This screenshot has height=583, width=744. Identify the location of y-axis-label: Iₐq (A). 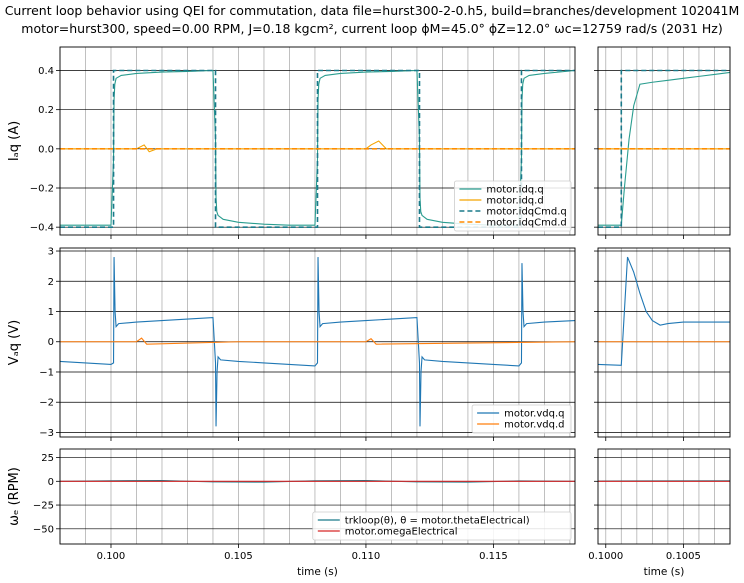
(14, 141).